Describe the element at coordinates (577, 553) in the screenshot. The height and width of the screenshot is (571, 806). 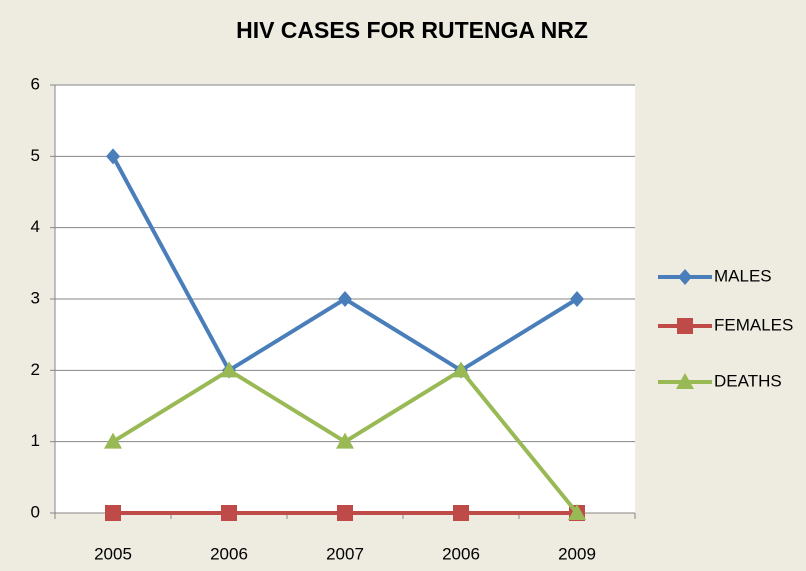
I see `x-tick-label: 2009` at that location.